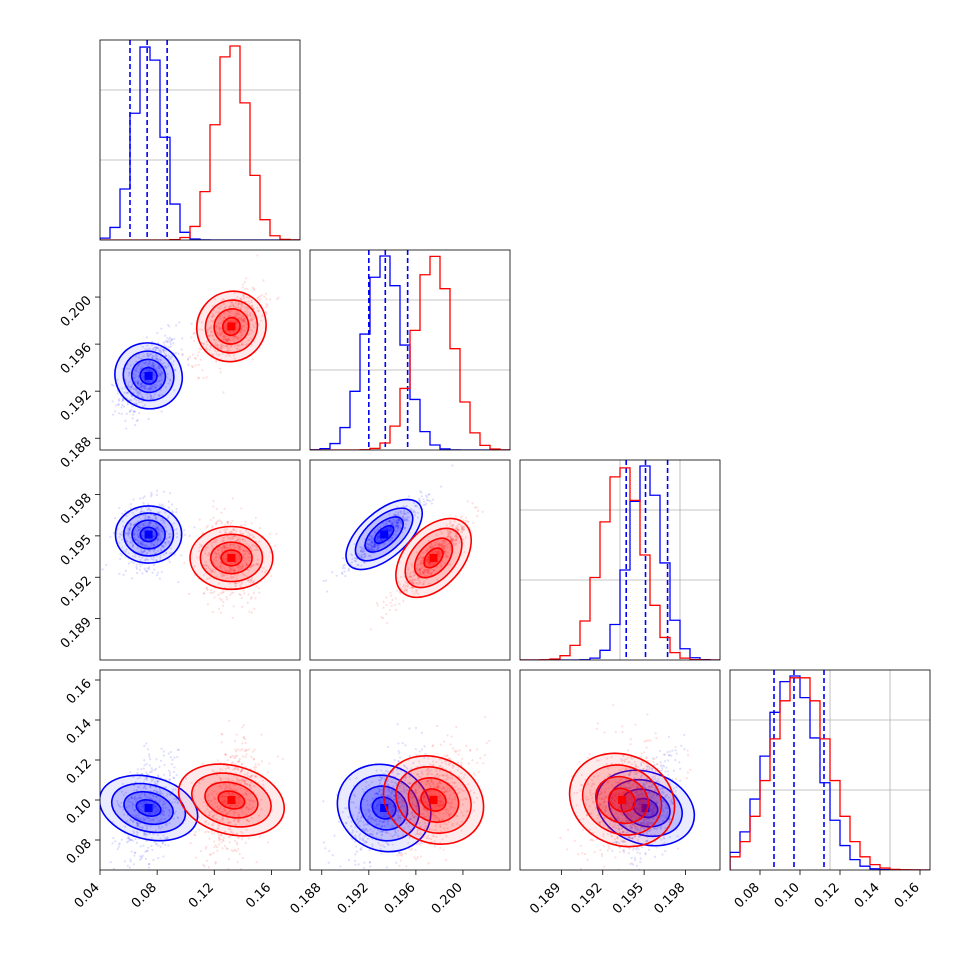 Image resolution: width=970 pixels, height=970 pixels. I want to click on y-tick-label: 0.14, so click(79, 731).